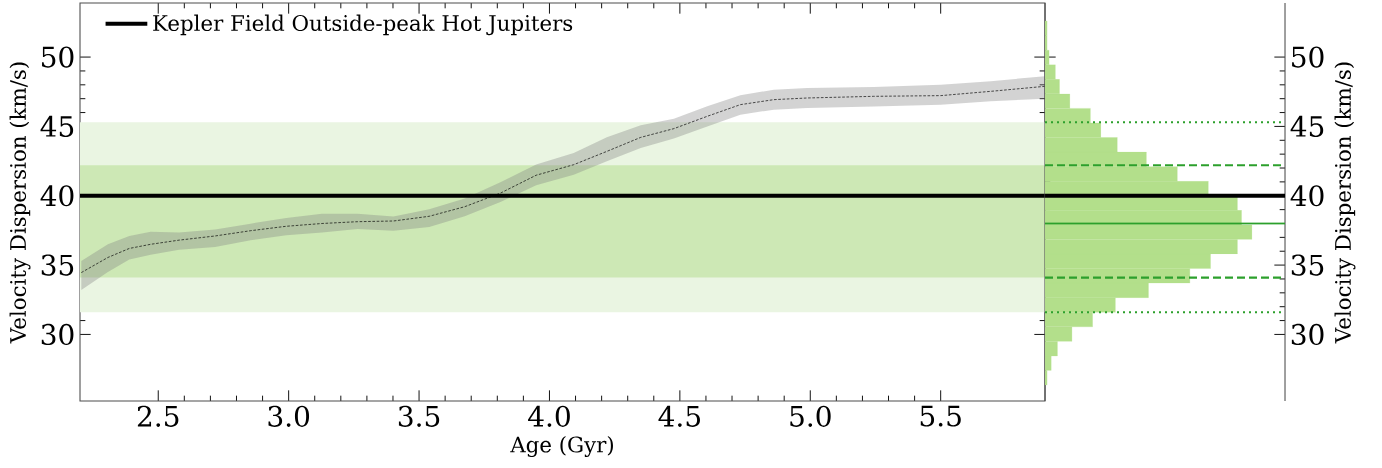  Describe the element at coordinates (158, 416) in the screenshot. I see `x-tick-label: 2.5` at that location.